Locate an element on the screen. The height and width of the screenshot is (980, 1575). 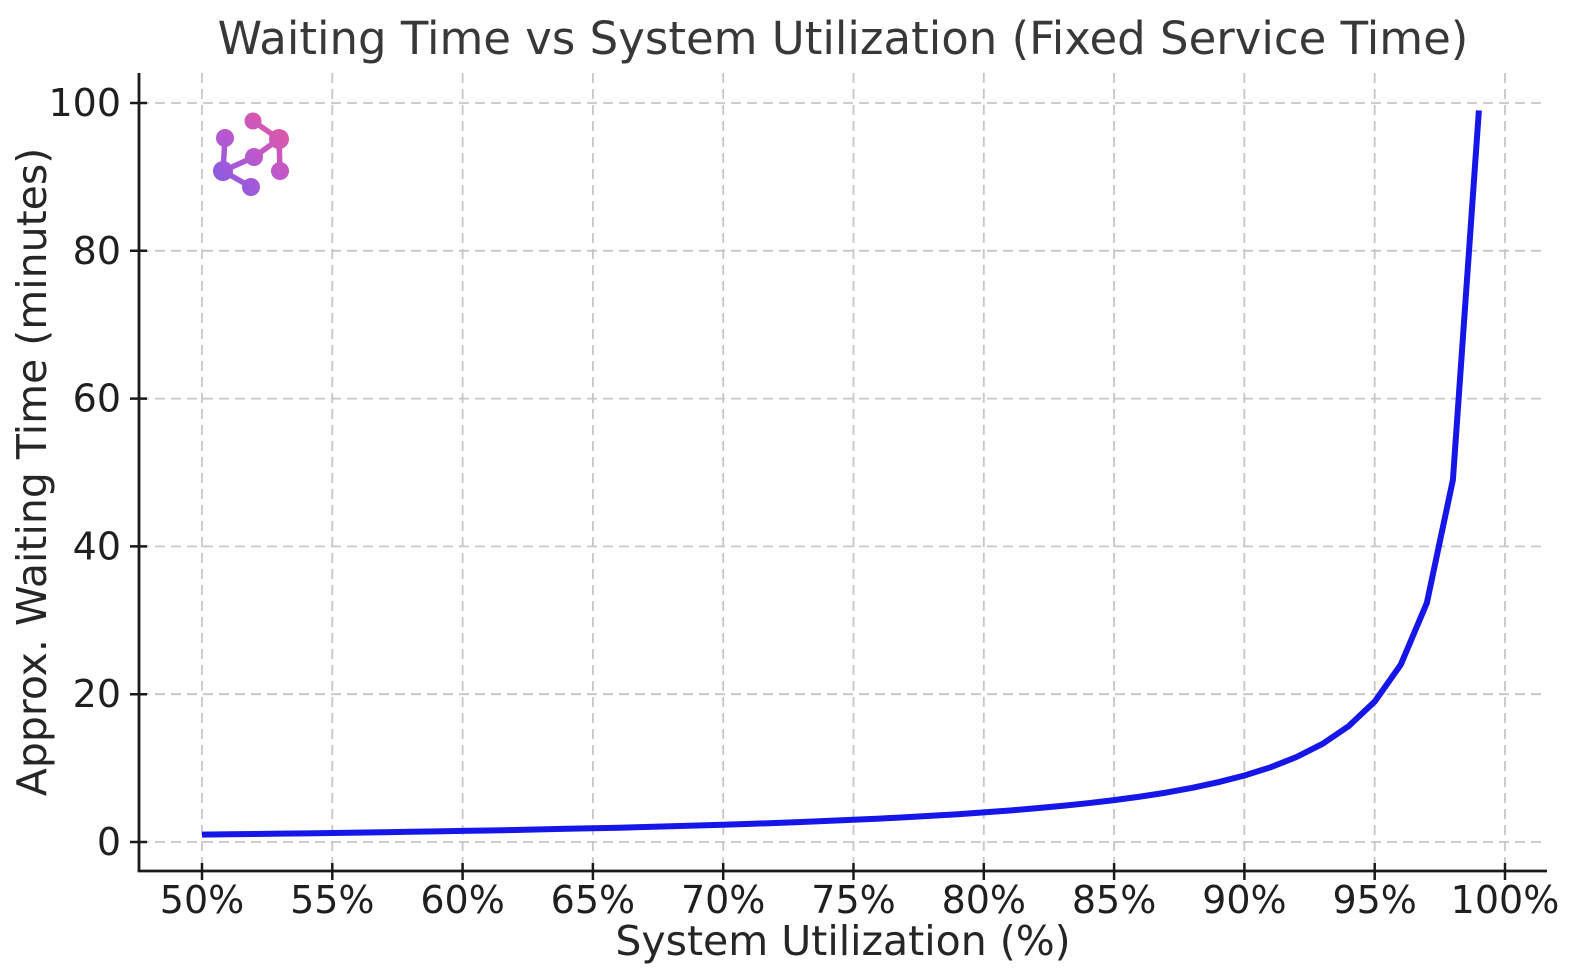
x-tick-label: 85% is located at coordinates (1114, 900).